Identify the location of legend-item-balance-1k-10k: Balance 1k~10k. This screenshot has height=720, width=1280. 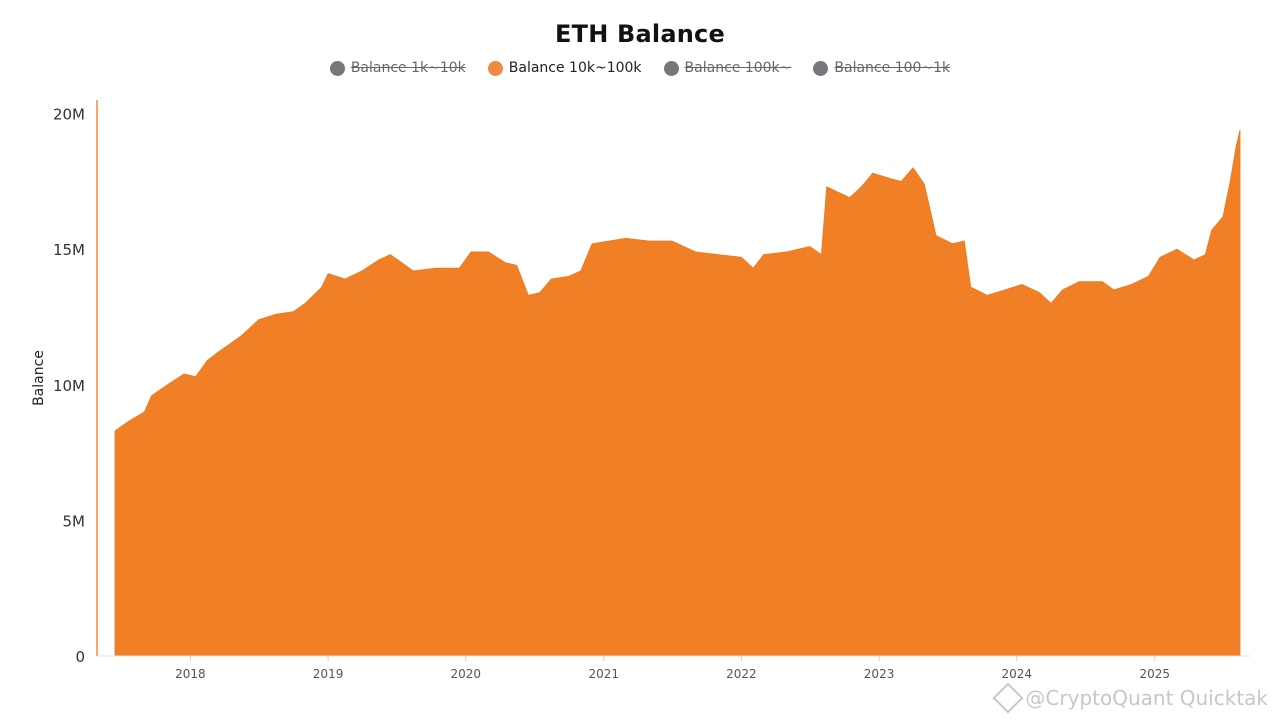
(397, 68).